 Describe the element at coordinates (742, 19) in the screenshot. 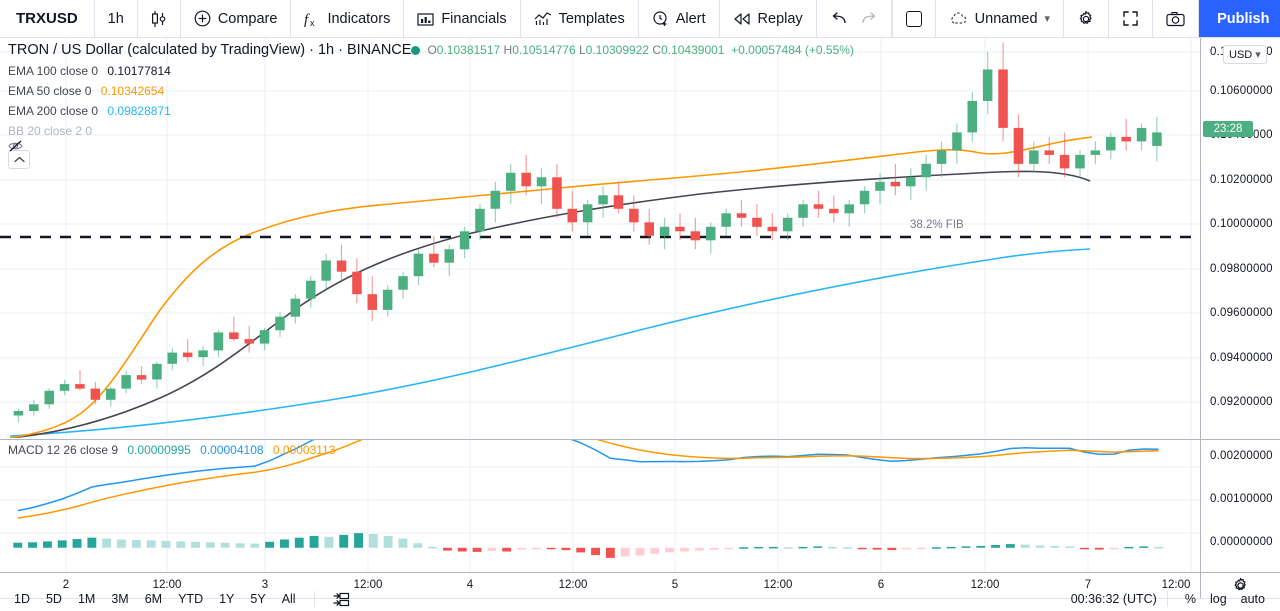

I see `rewind-icon` at that location.